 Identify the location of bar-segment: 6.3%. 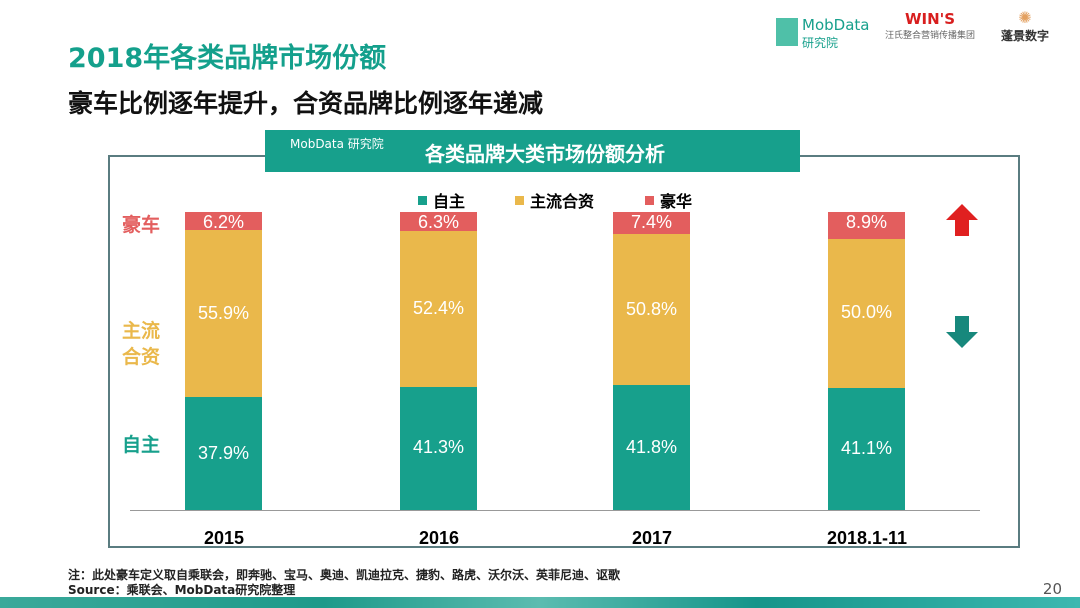
(438, 222).